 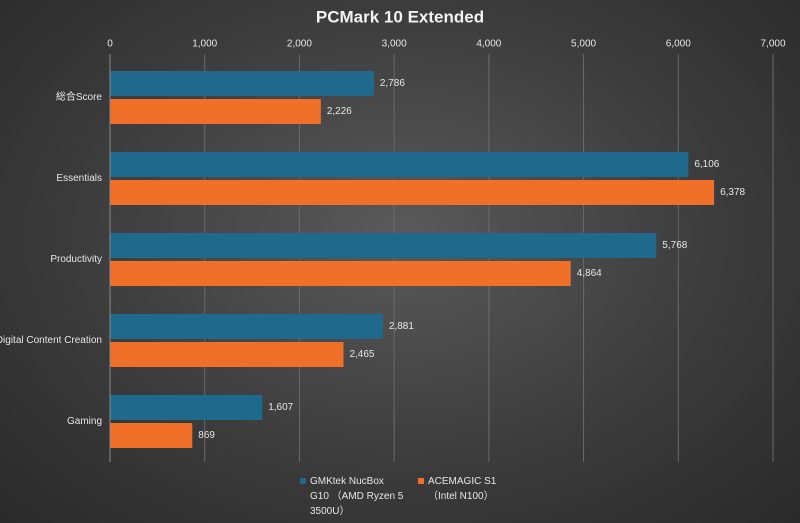 What do you see at coordinates (772, 44) in the screenshot?
I see `x-tick-label: 7,000` at bounding box center [772, 44].